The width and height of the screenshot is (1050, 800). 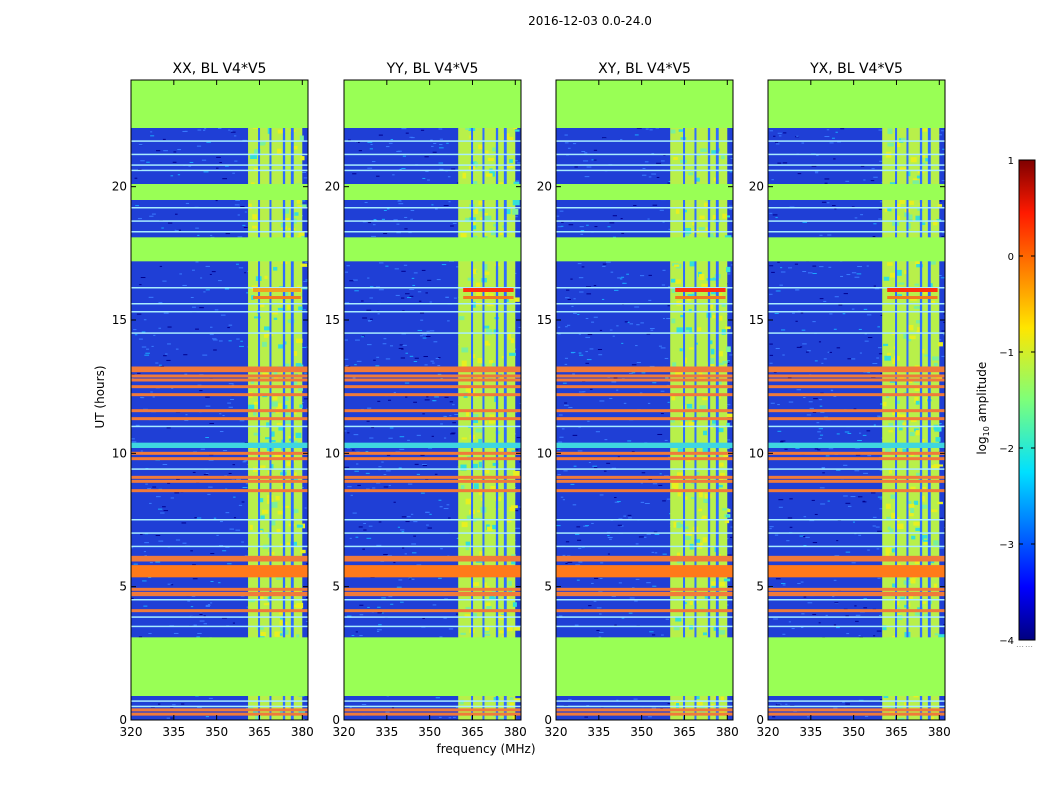 What do you see at coordinates (336, 587) in the screenshot?
I see `y-tick-label: 5` at bounding box center [336, 587].